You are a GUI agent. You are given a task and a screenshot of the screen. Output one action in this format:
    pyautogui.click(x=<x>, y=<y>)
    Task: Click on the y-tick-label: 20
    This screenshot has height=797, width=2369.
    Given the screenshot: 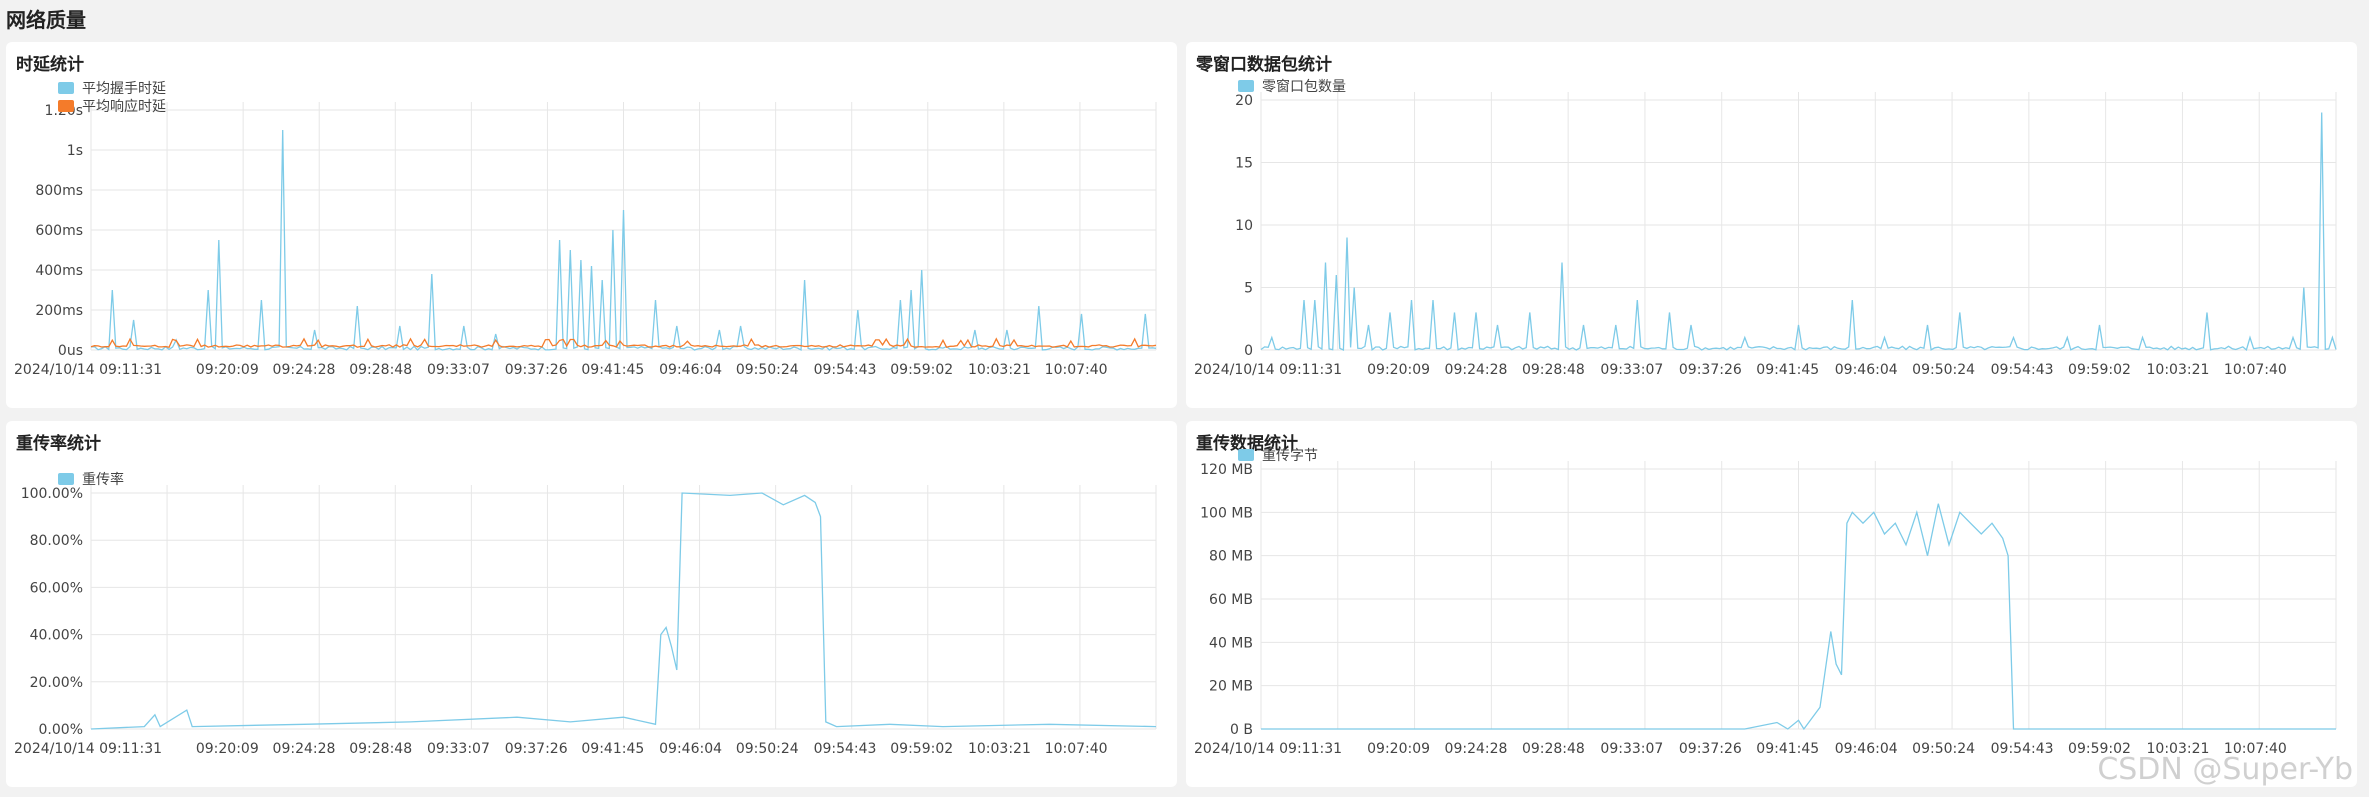 What is the action you would take?
    pyautogui.click(x=1244, y=101)
    